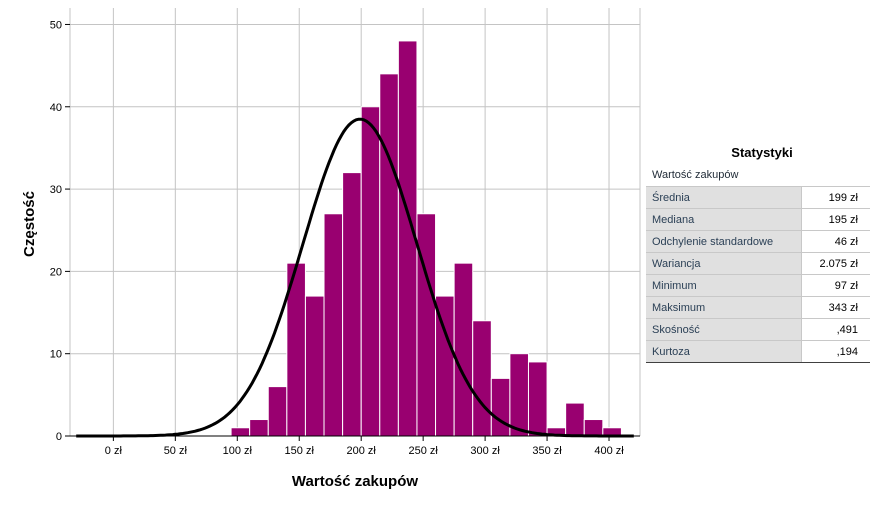  What do you see at coordinates (423, 451) in the screenshot?
I see `x-tick-label: 250 zł` at bounding box center [423, 451].